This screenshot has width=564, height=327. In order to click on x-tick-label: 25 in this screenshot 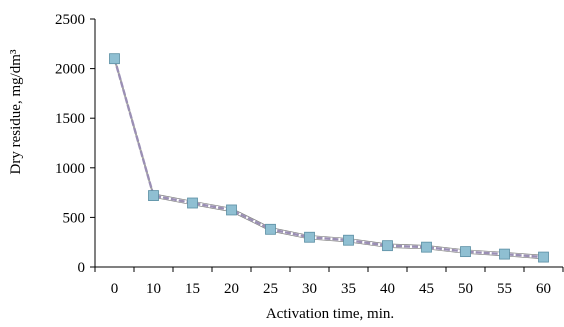, I will do `click(270, 289)`.